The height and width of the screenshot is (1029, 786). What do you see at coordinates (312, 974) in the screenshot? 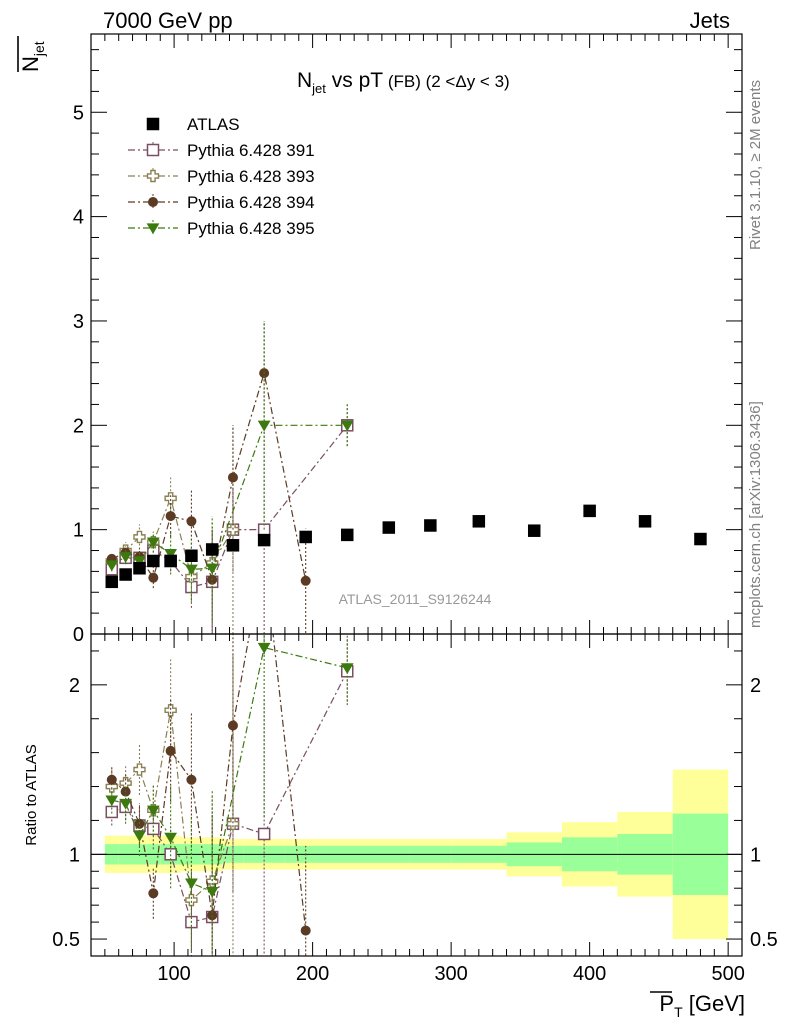
I see `x-tick-label: 200` at bounding box center [312, 974].